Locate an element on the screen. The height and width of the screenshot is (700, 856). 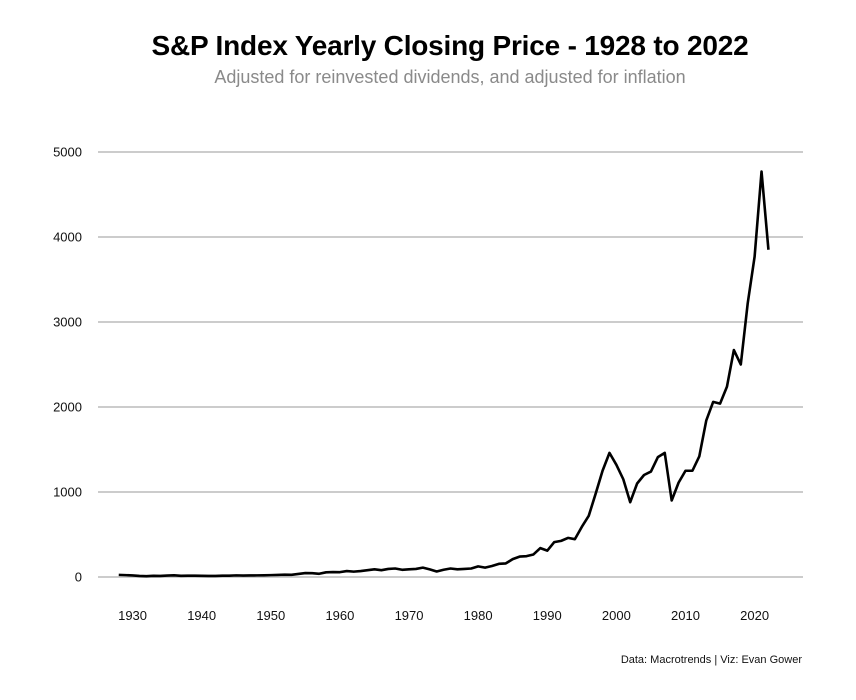
y-tick-label: 2000 is located at coordinates (67, 407).